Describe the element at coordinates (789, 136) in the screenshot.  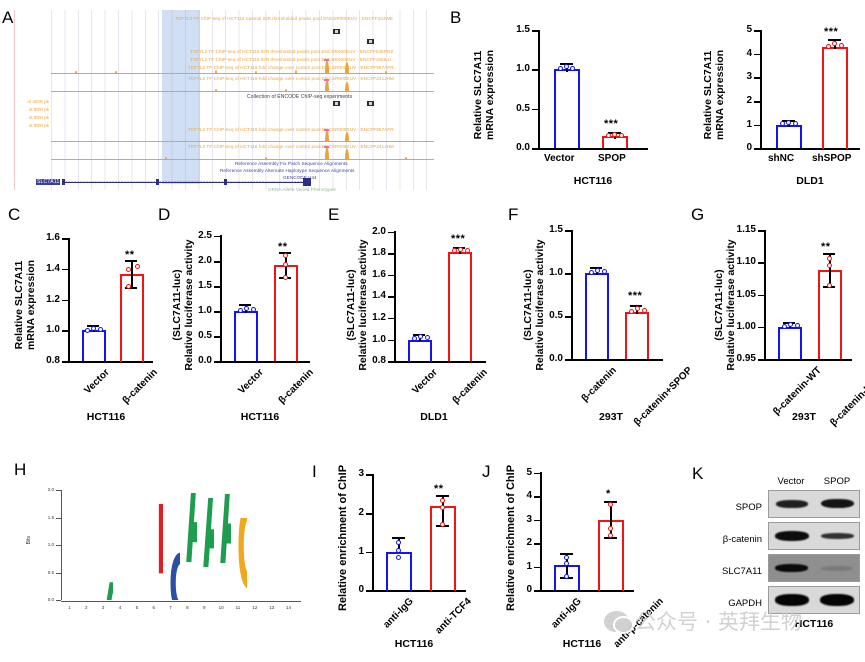
I see `bar-shnc` at that location.